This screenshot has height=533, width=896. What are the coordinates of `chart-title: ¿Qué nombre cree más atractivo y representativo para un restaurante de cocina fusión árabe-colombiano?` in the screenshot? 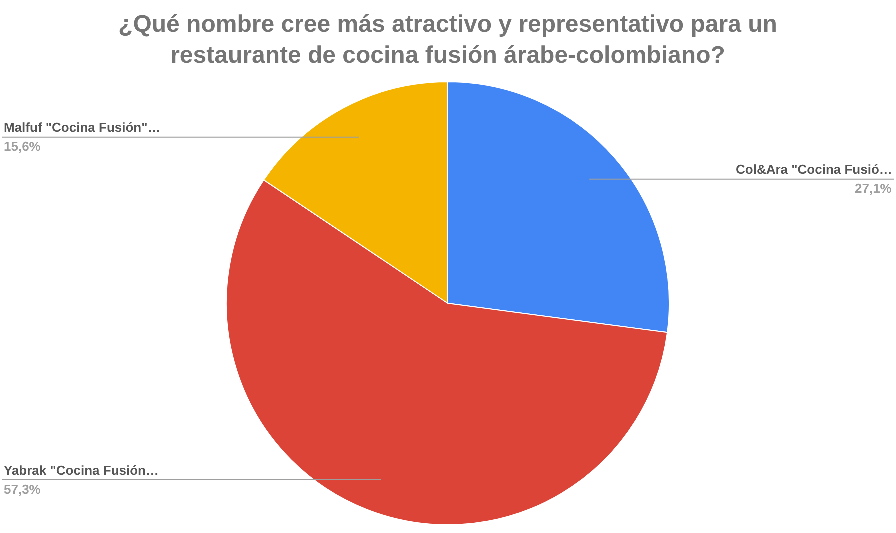 It's located at (448, 40).